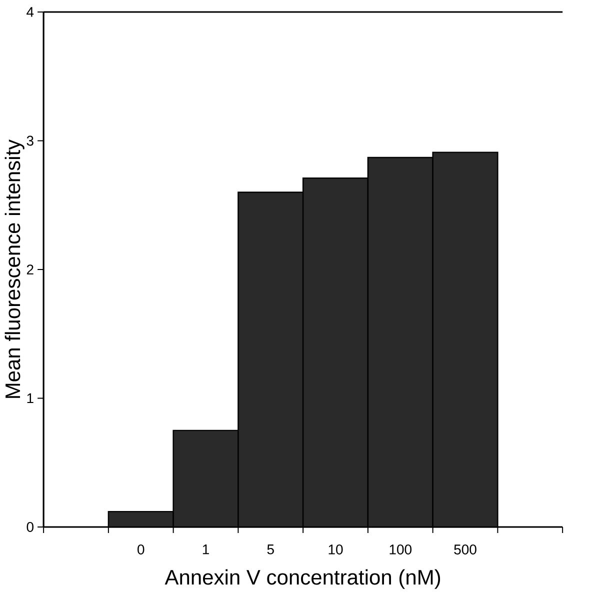  I want to click on y-tick-label: 3, so click(30, 141).